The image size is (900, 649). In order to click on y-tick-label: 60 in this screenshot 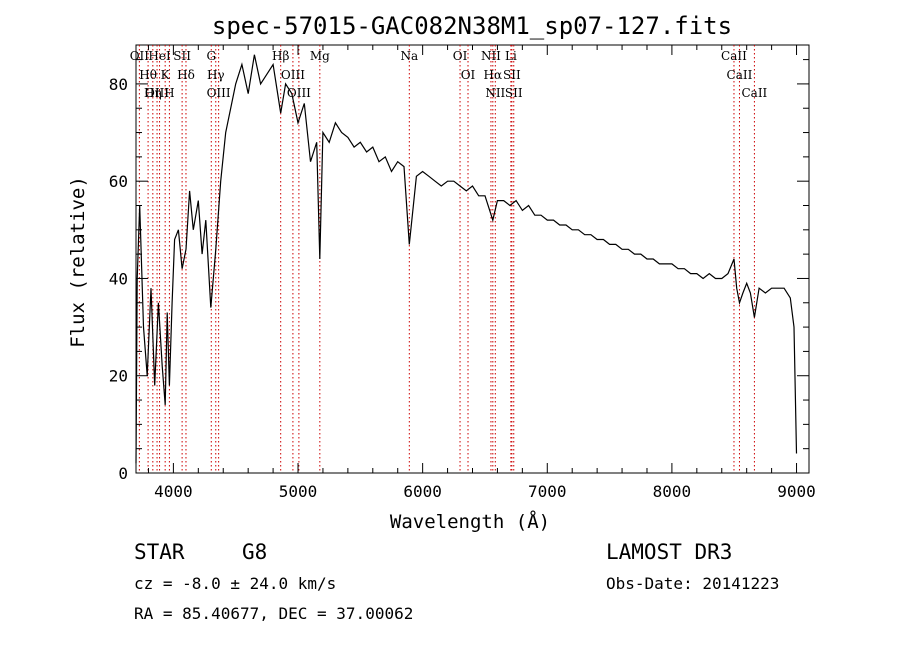, I will do `click(118, 181)`.